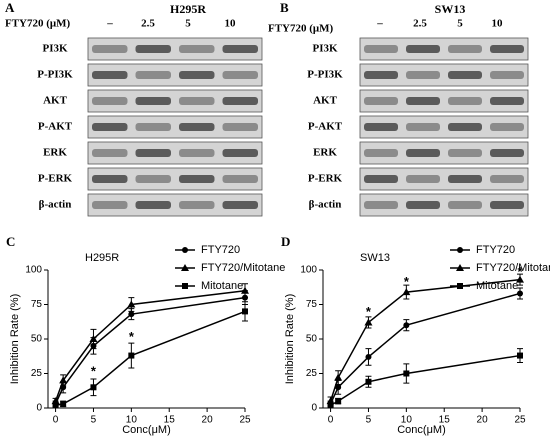 The height and width of the screenshot is (441, 550). Describe the element at coordinates (369, 420) in the screenshot. I see `x-tick-label: 5` at that location.